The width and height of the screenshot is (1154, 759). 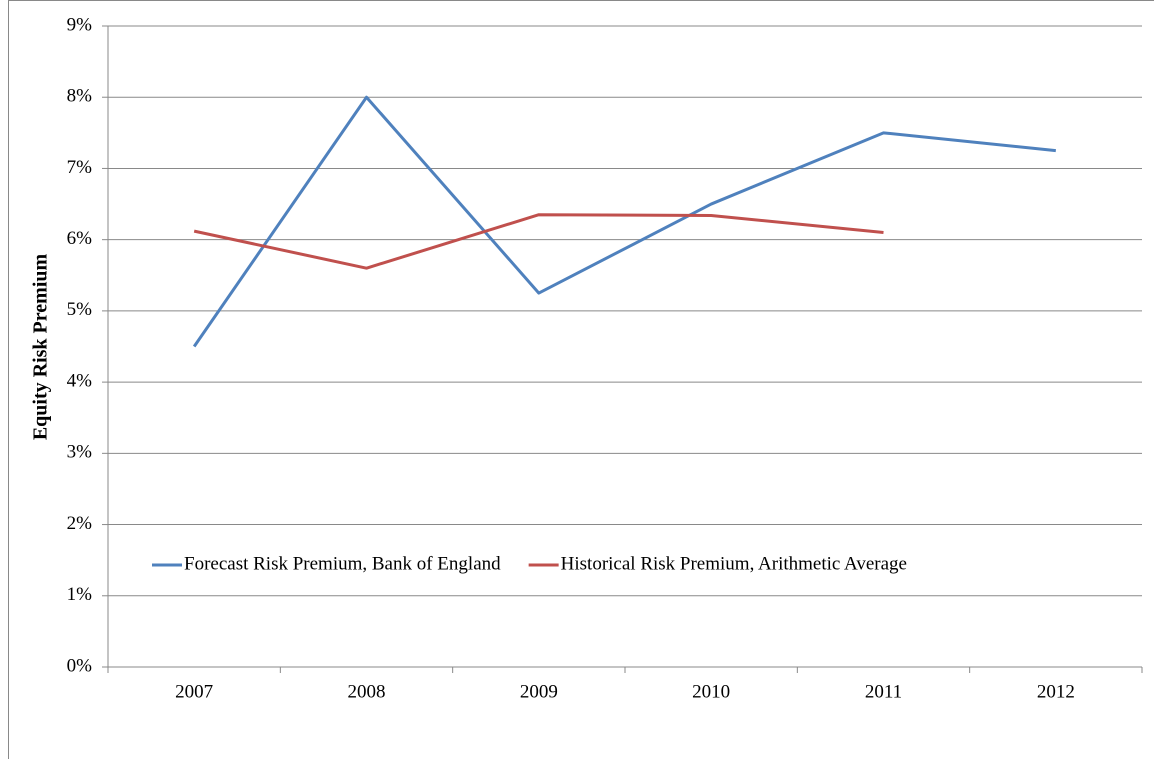 I want to click on x-tick-label: 2007, so click(x=194, y=691).